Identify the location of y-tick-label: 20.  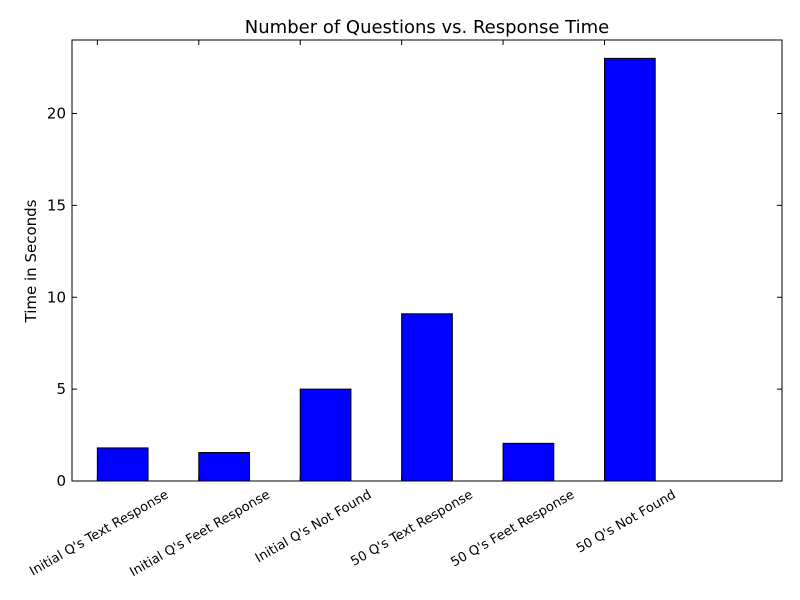
(56, 114).